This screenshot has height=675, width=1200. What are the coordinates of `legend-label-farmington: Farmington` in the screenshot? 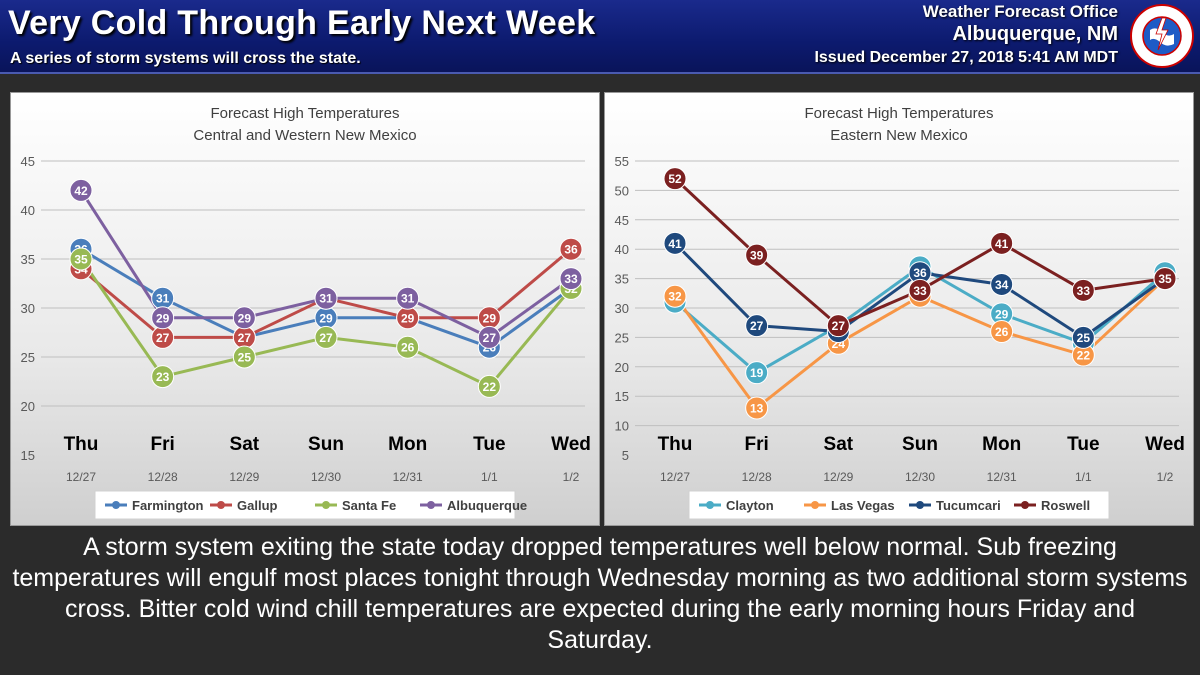 It's located at (168, 505).